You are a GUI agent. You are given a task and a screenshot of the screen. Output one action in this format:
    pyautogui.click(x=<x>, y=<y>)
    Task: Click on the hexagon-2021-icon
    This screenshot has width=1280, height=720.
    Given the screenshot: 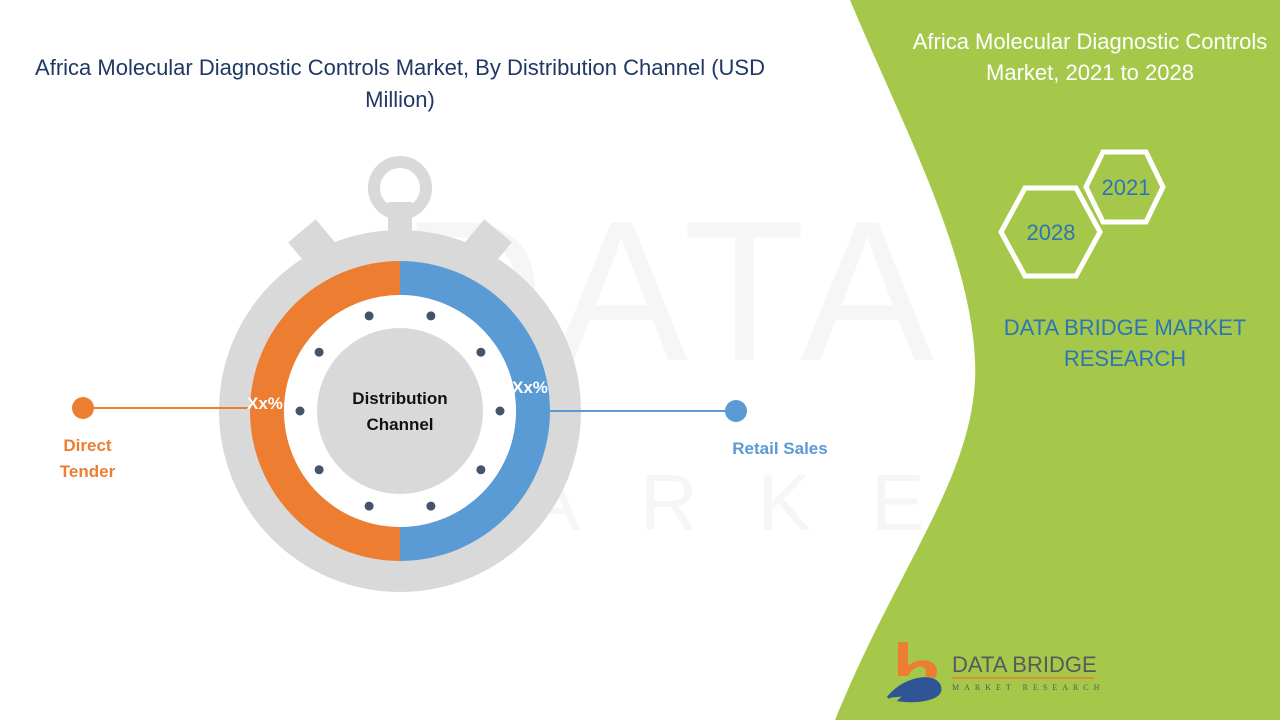 What is the action you would take?
    pyautogui.click(x=1124, y=187)
    